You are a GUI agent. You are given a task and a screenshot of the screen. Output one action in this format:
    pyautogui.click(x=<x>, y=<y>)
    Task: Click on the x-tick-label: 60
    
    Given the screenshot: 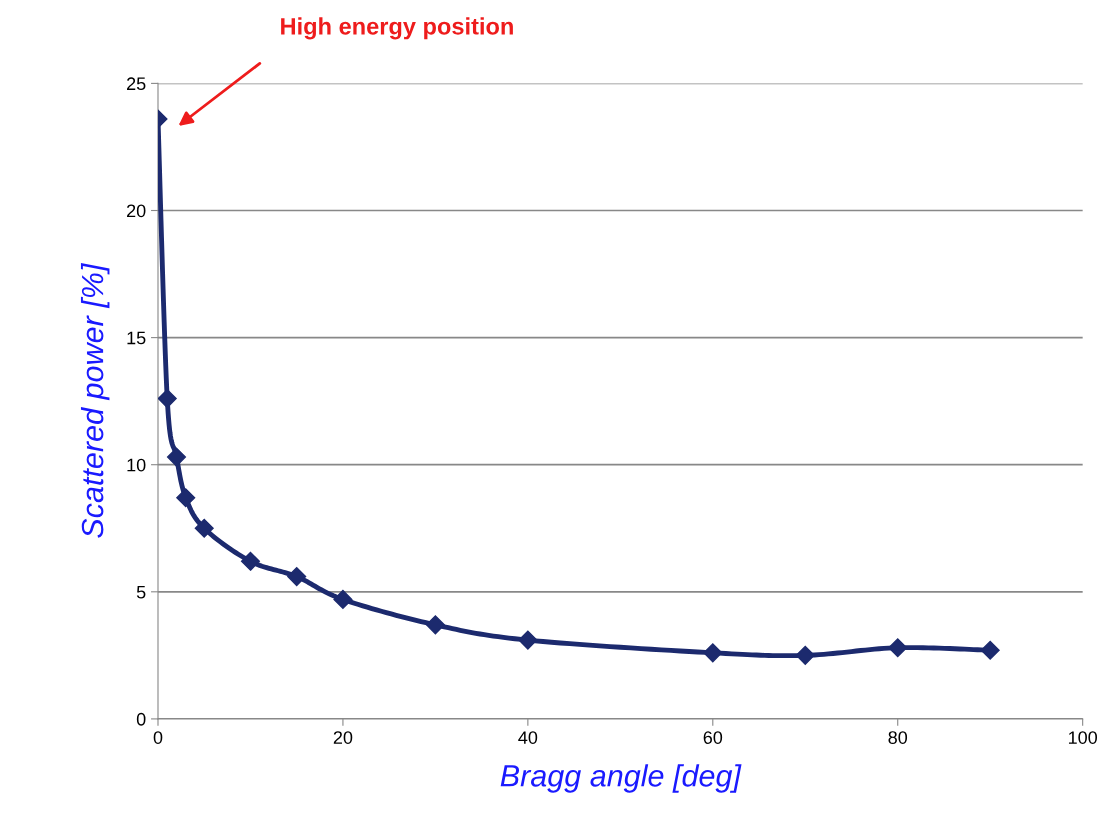 What is the action you would take?
    pyautogui.click(x=713, y=737)
    